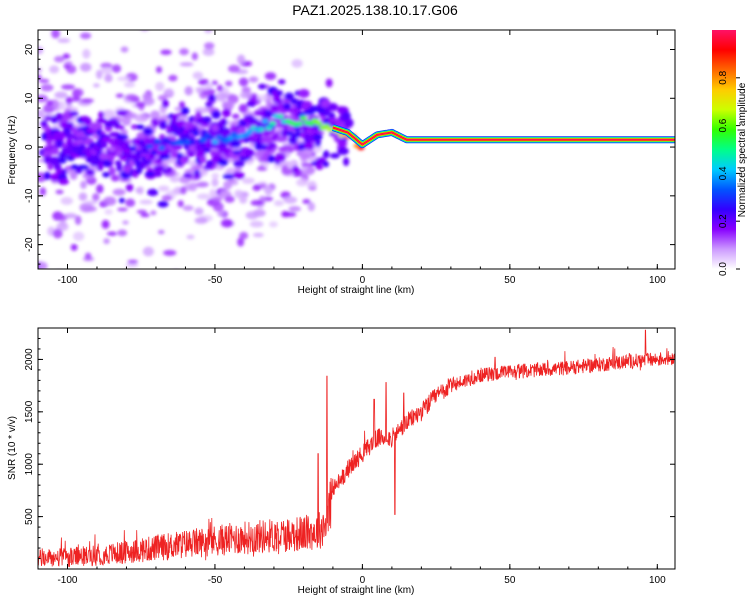 Image resolution: width=750 pixels, height=600 pixels. Describe the element at coordinates (723, 173) in the screenshot. I see `colorbar-tick-label: 0.4` at that location.